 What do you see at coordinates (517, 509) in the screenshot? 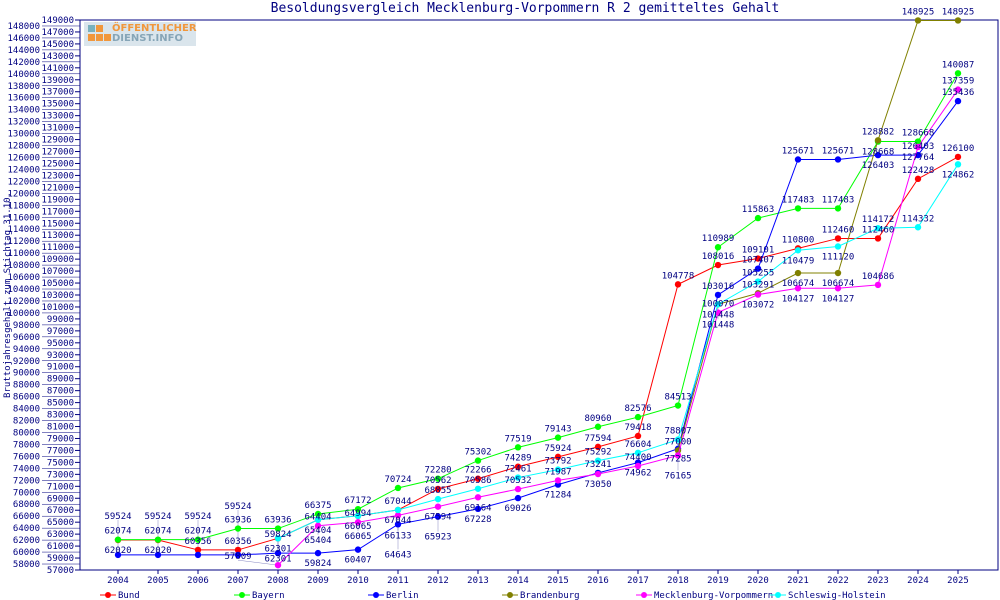
I see `data-label: 69026` at bounding box center [517, 509].